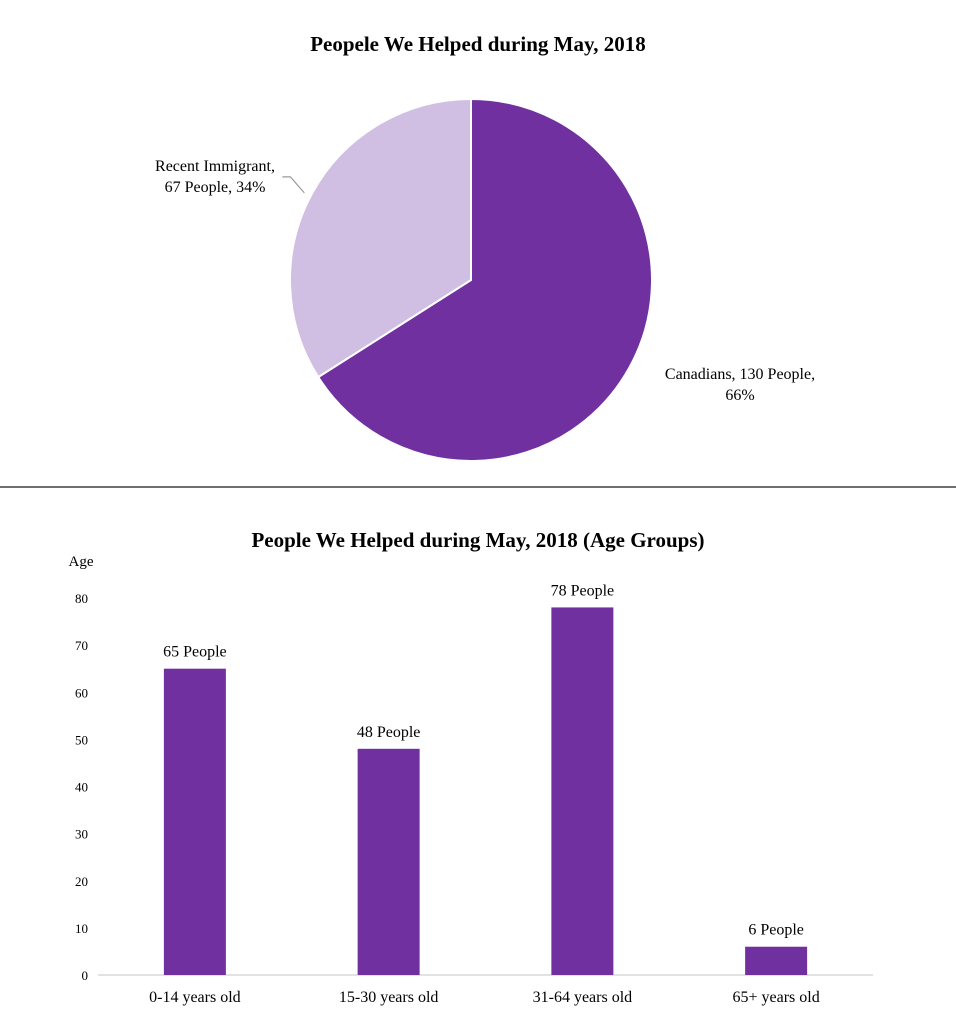  I want to click on y-tick-label: 70, so click(81, 645).